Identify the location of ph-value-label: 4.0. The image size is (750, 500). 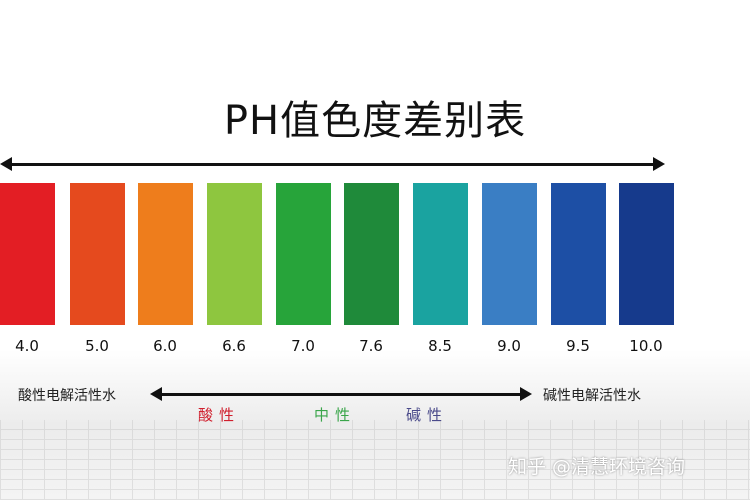
(27, 346).